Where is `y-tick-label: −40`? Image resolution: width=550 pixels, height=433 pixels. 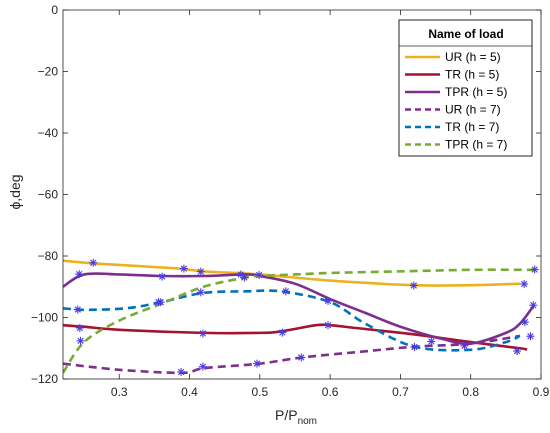 y-tick-label: −40 is located at coordinates (48, 133).